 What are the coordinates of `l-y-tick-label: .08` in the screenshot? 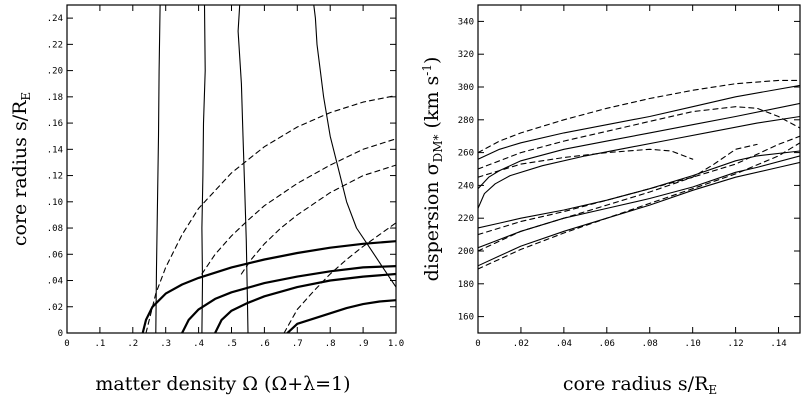 It's located at (55, 229).